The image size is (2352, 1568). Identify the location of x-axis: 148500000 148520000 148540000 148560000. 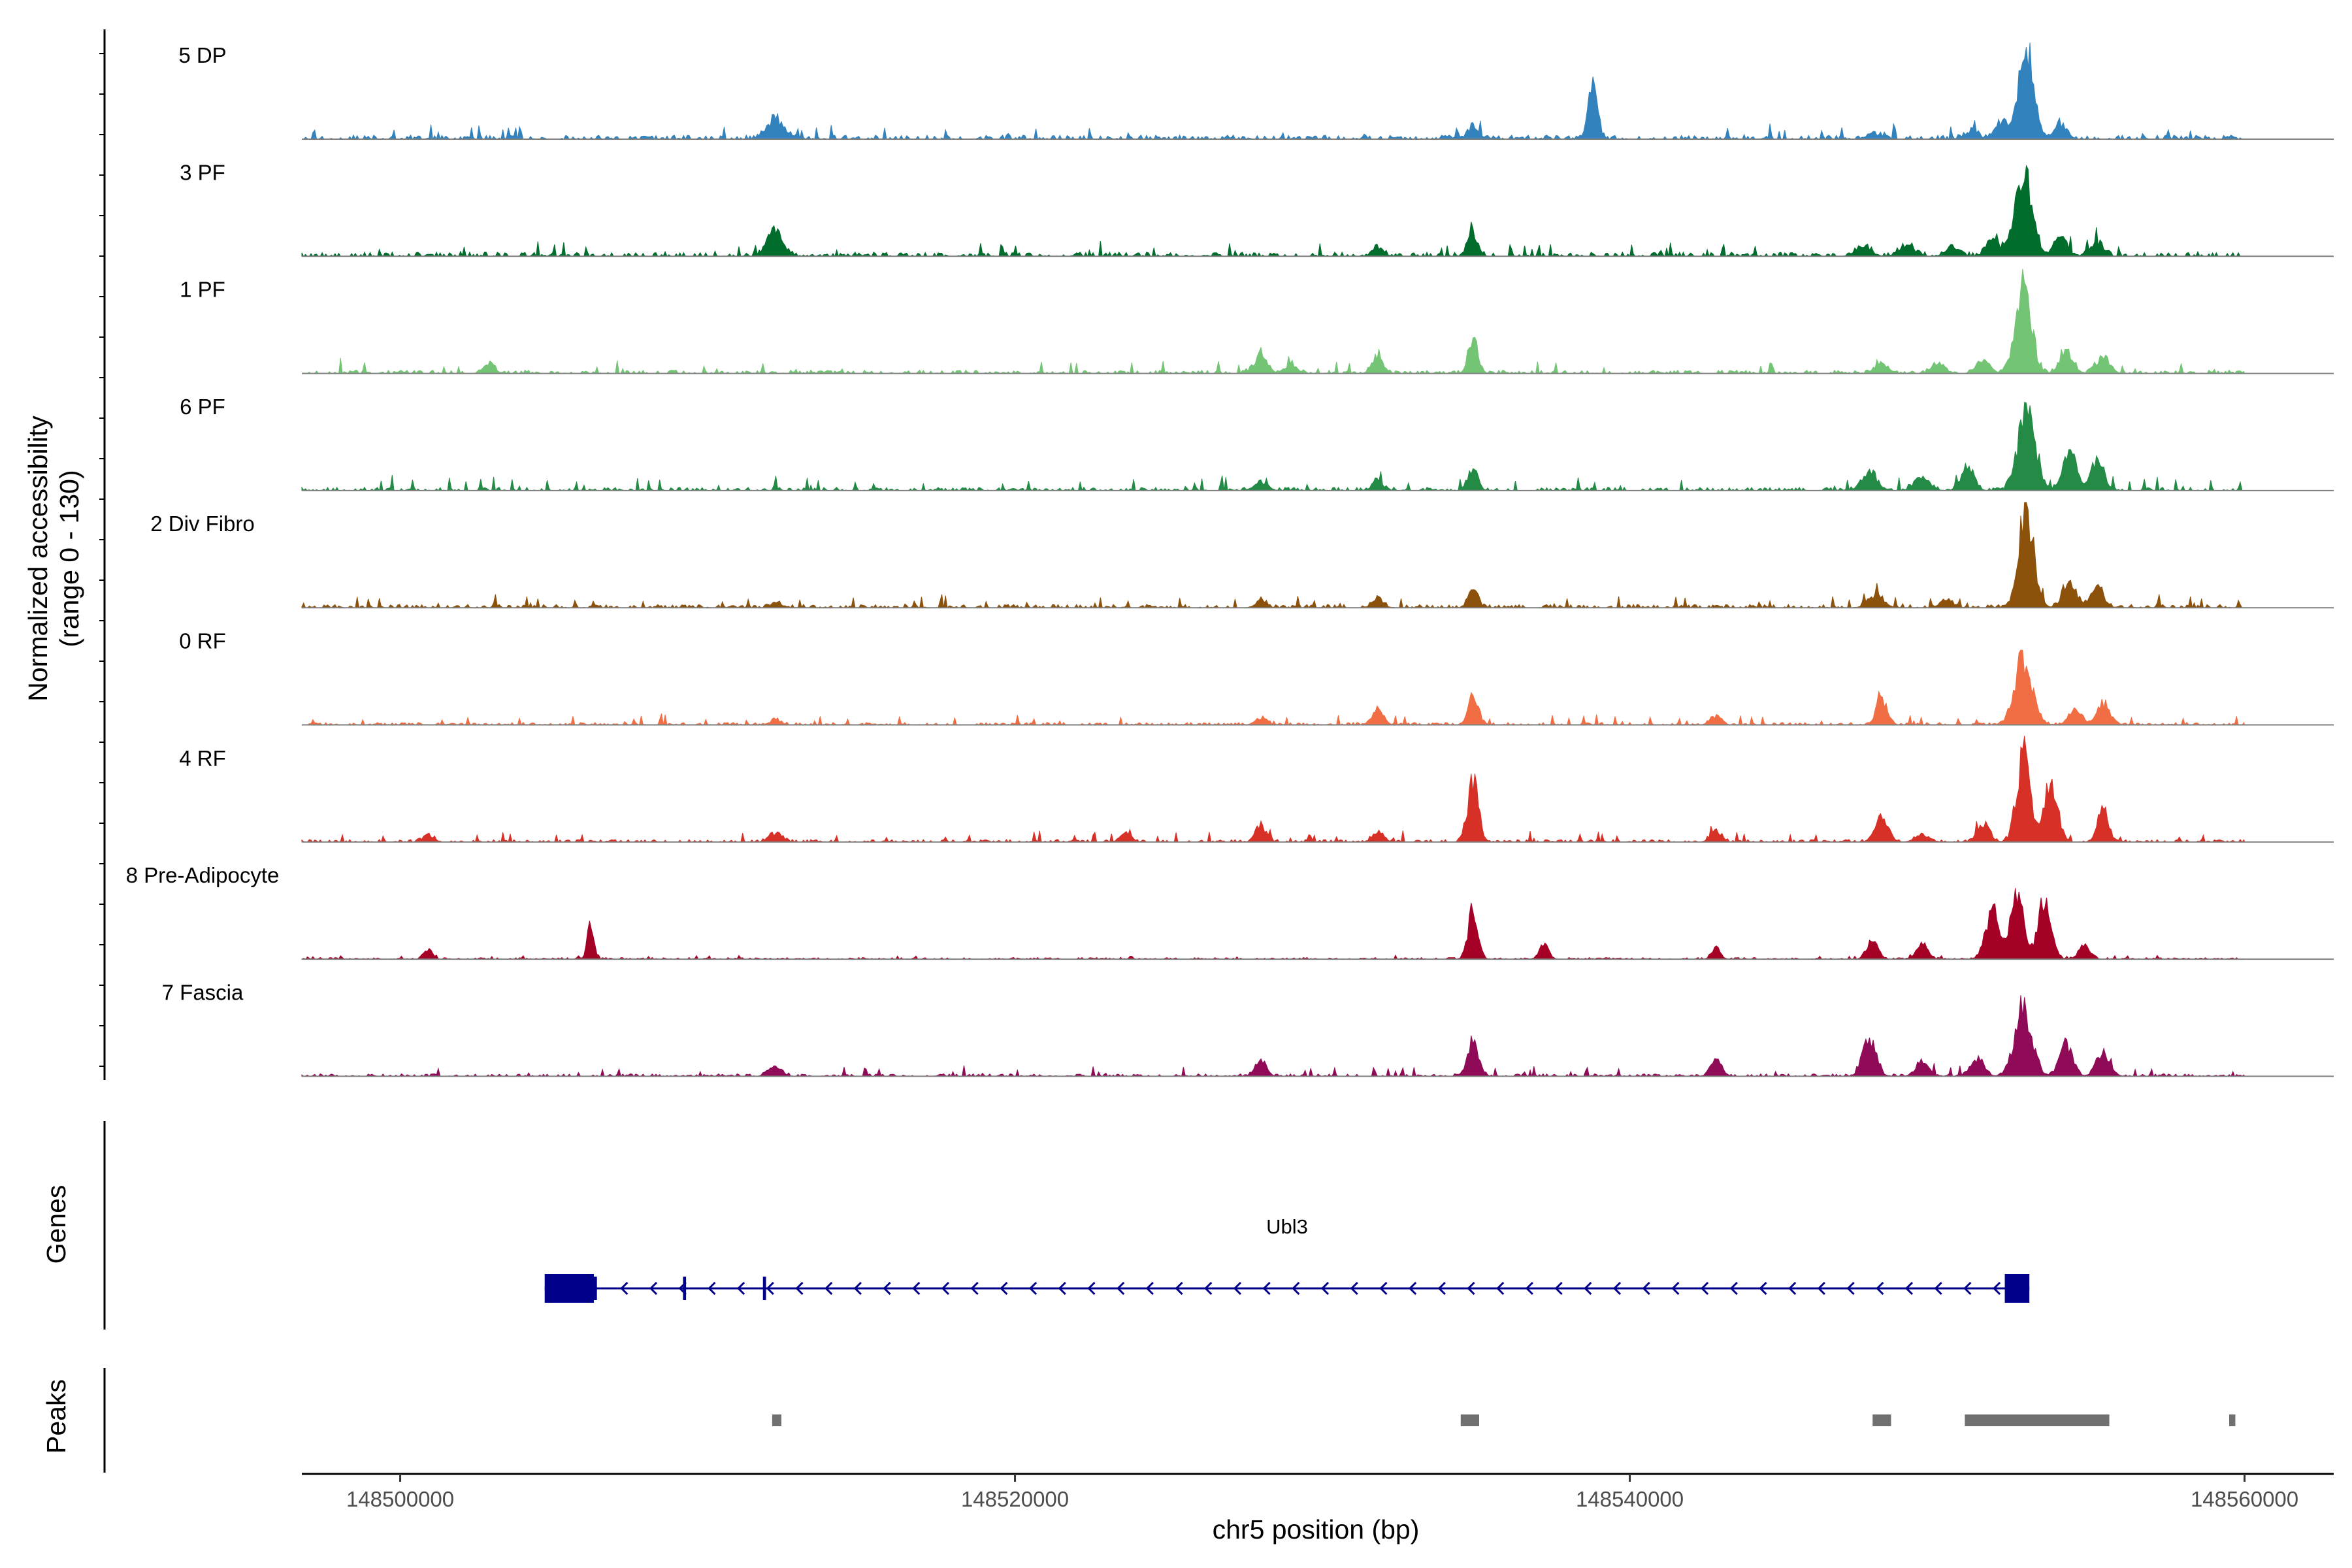
(1318, 1492).